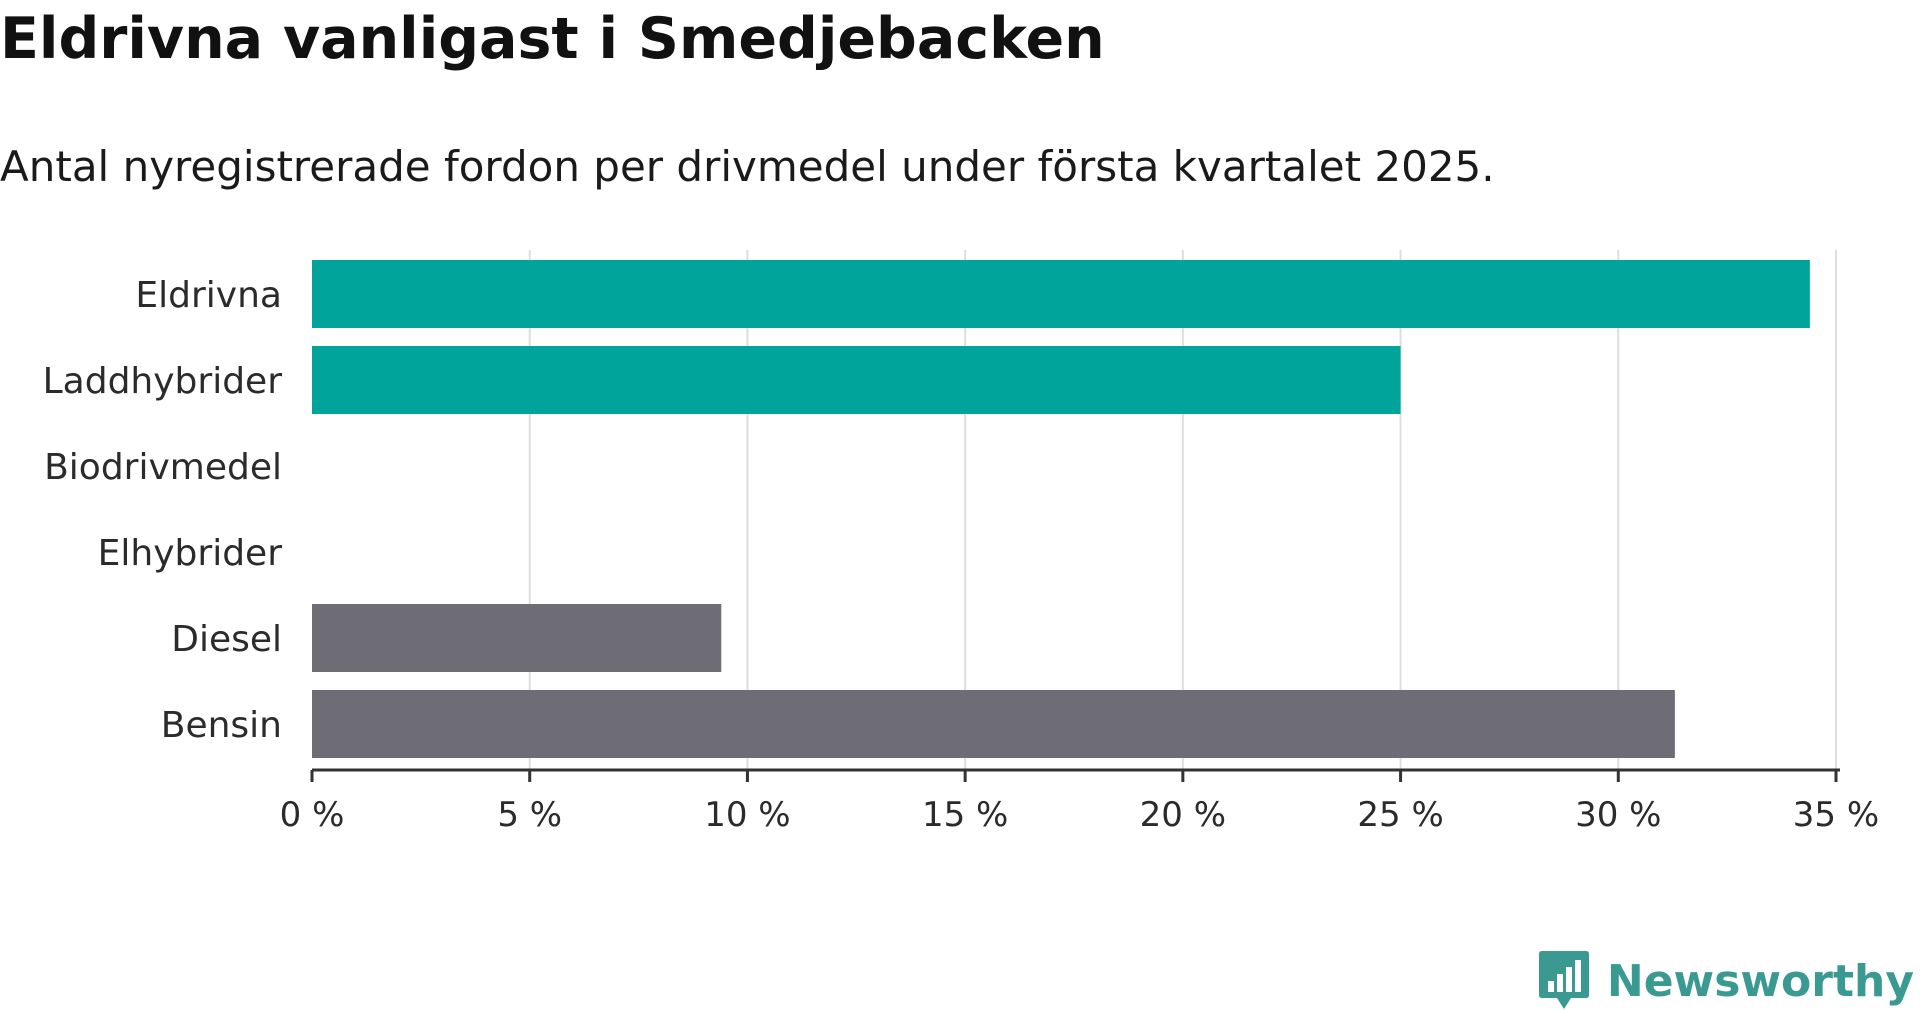 This screenshot has height=1011, width=1920. I want to click on x-tick-label-30: 30 %, so click(1618, 815).